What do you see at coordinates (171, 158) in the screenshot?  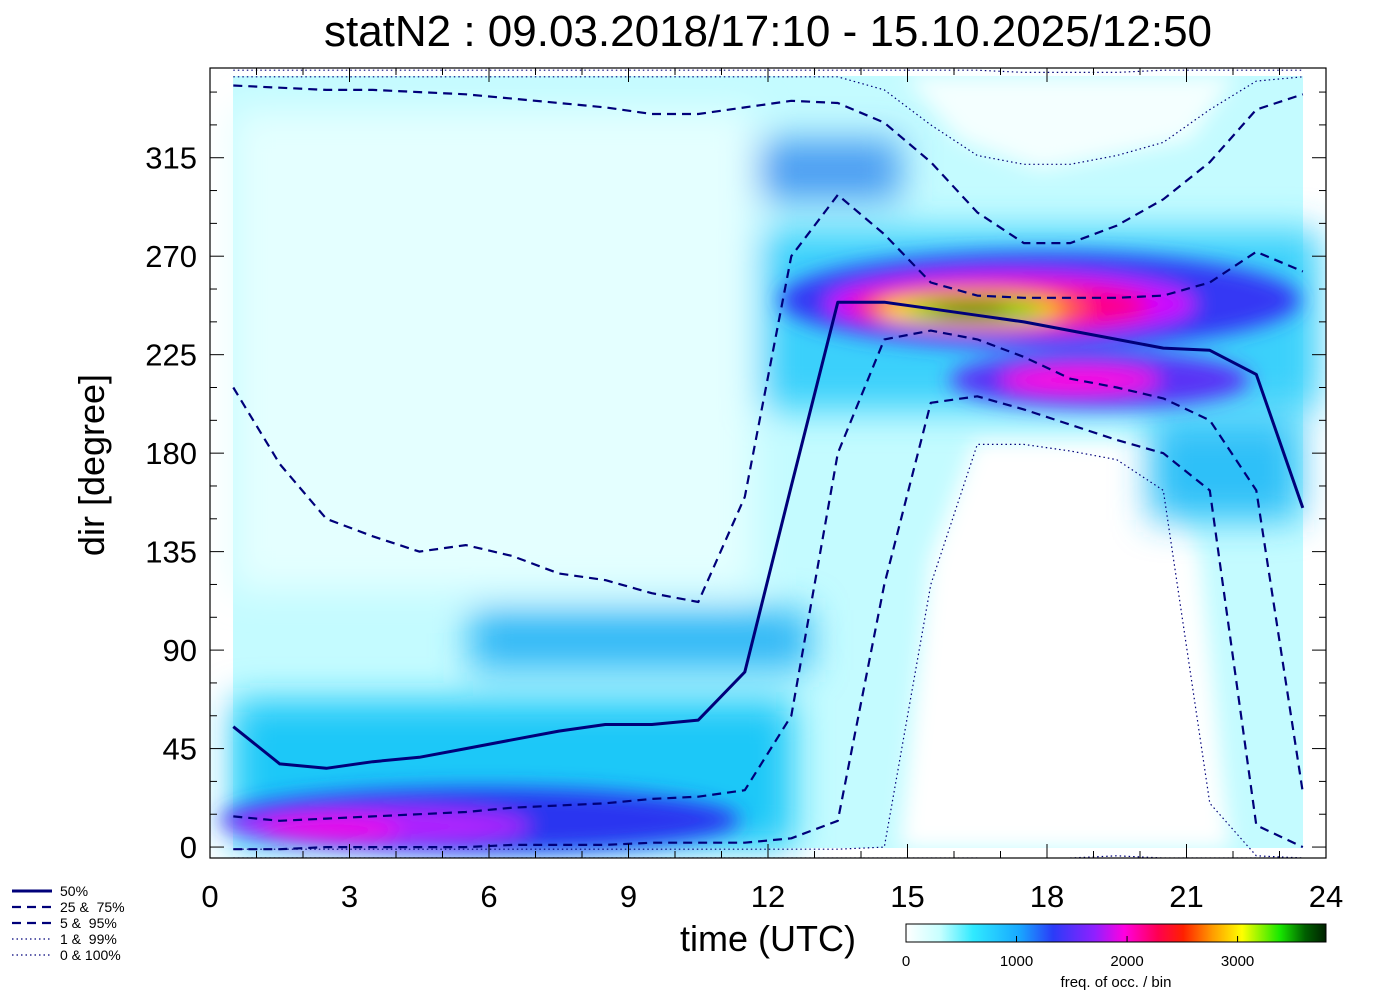 I see `y-tick-label: 315` at bounding box center [171, 158].